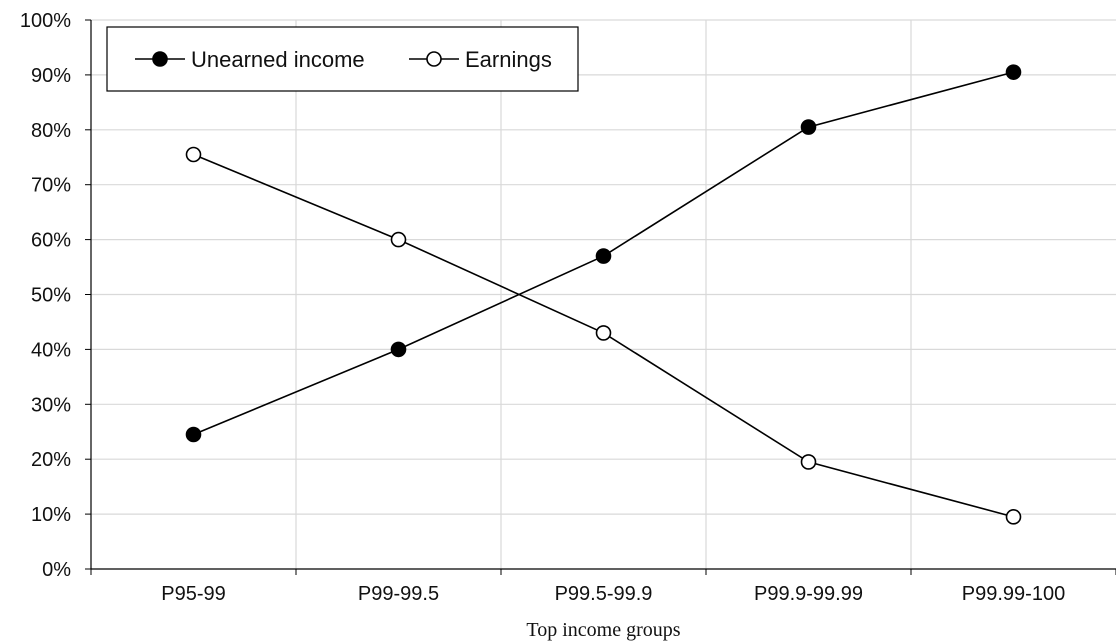 This screenshot has height=643, width=1116. I want to click on x-tick-label: P99-99.5, so click(398, 594).